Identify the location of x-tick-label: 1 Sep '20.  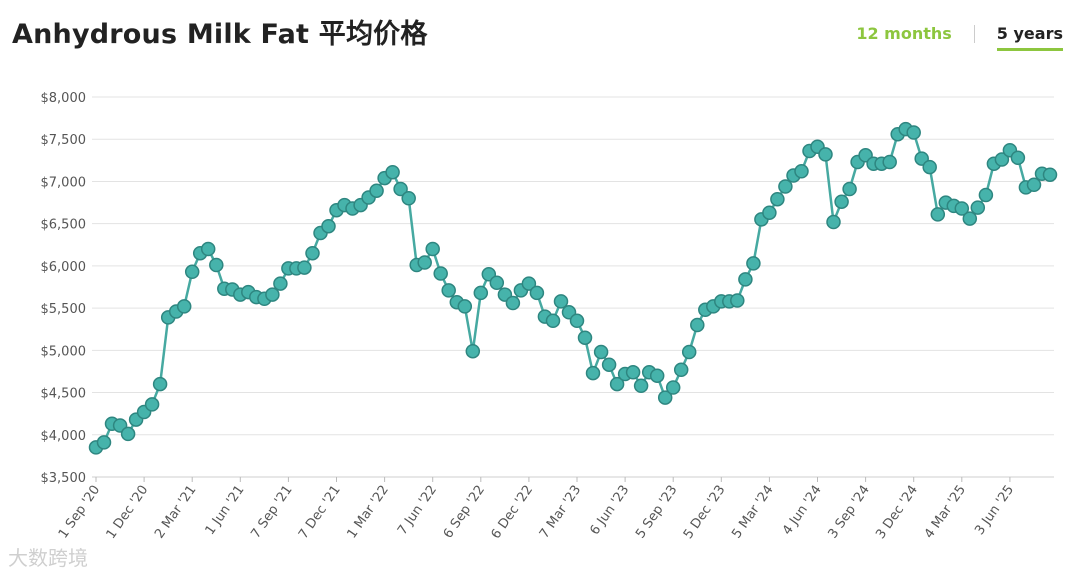
(79, 512).